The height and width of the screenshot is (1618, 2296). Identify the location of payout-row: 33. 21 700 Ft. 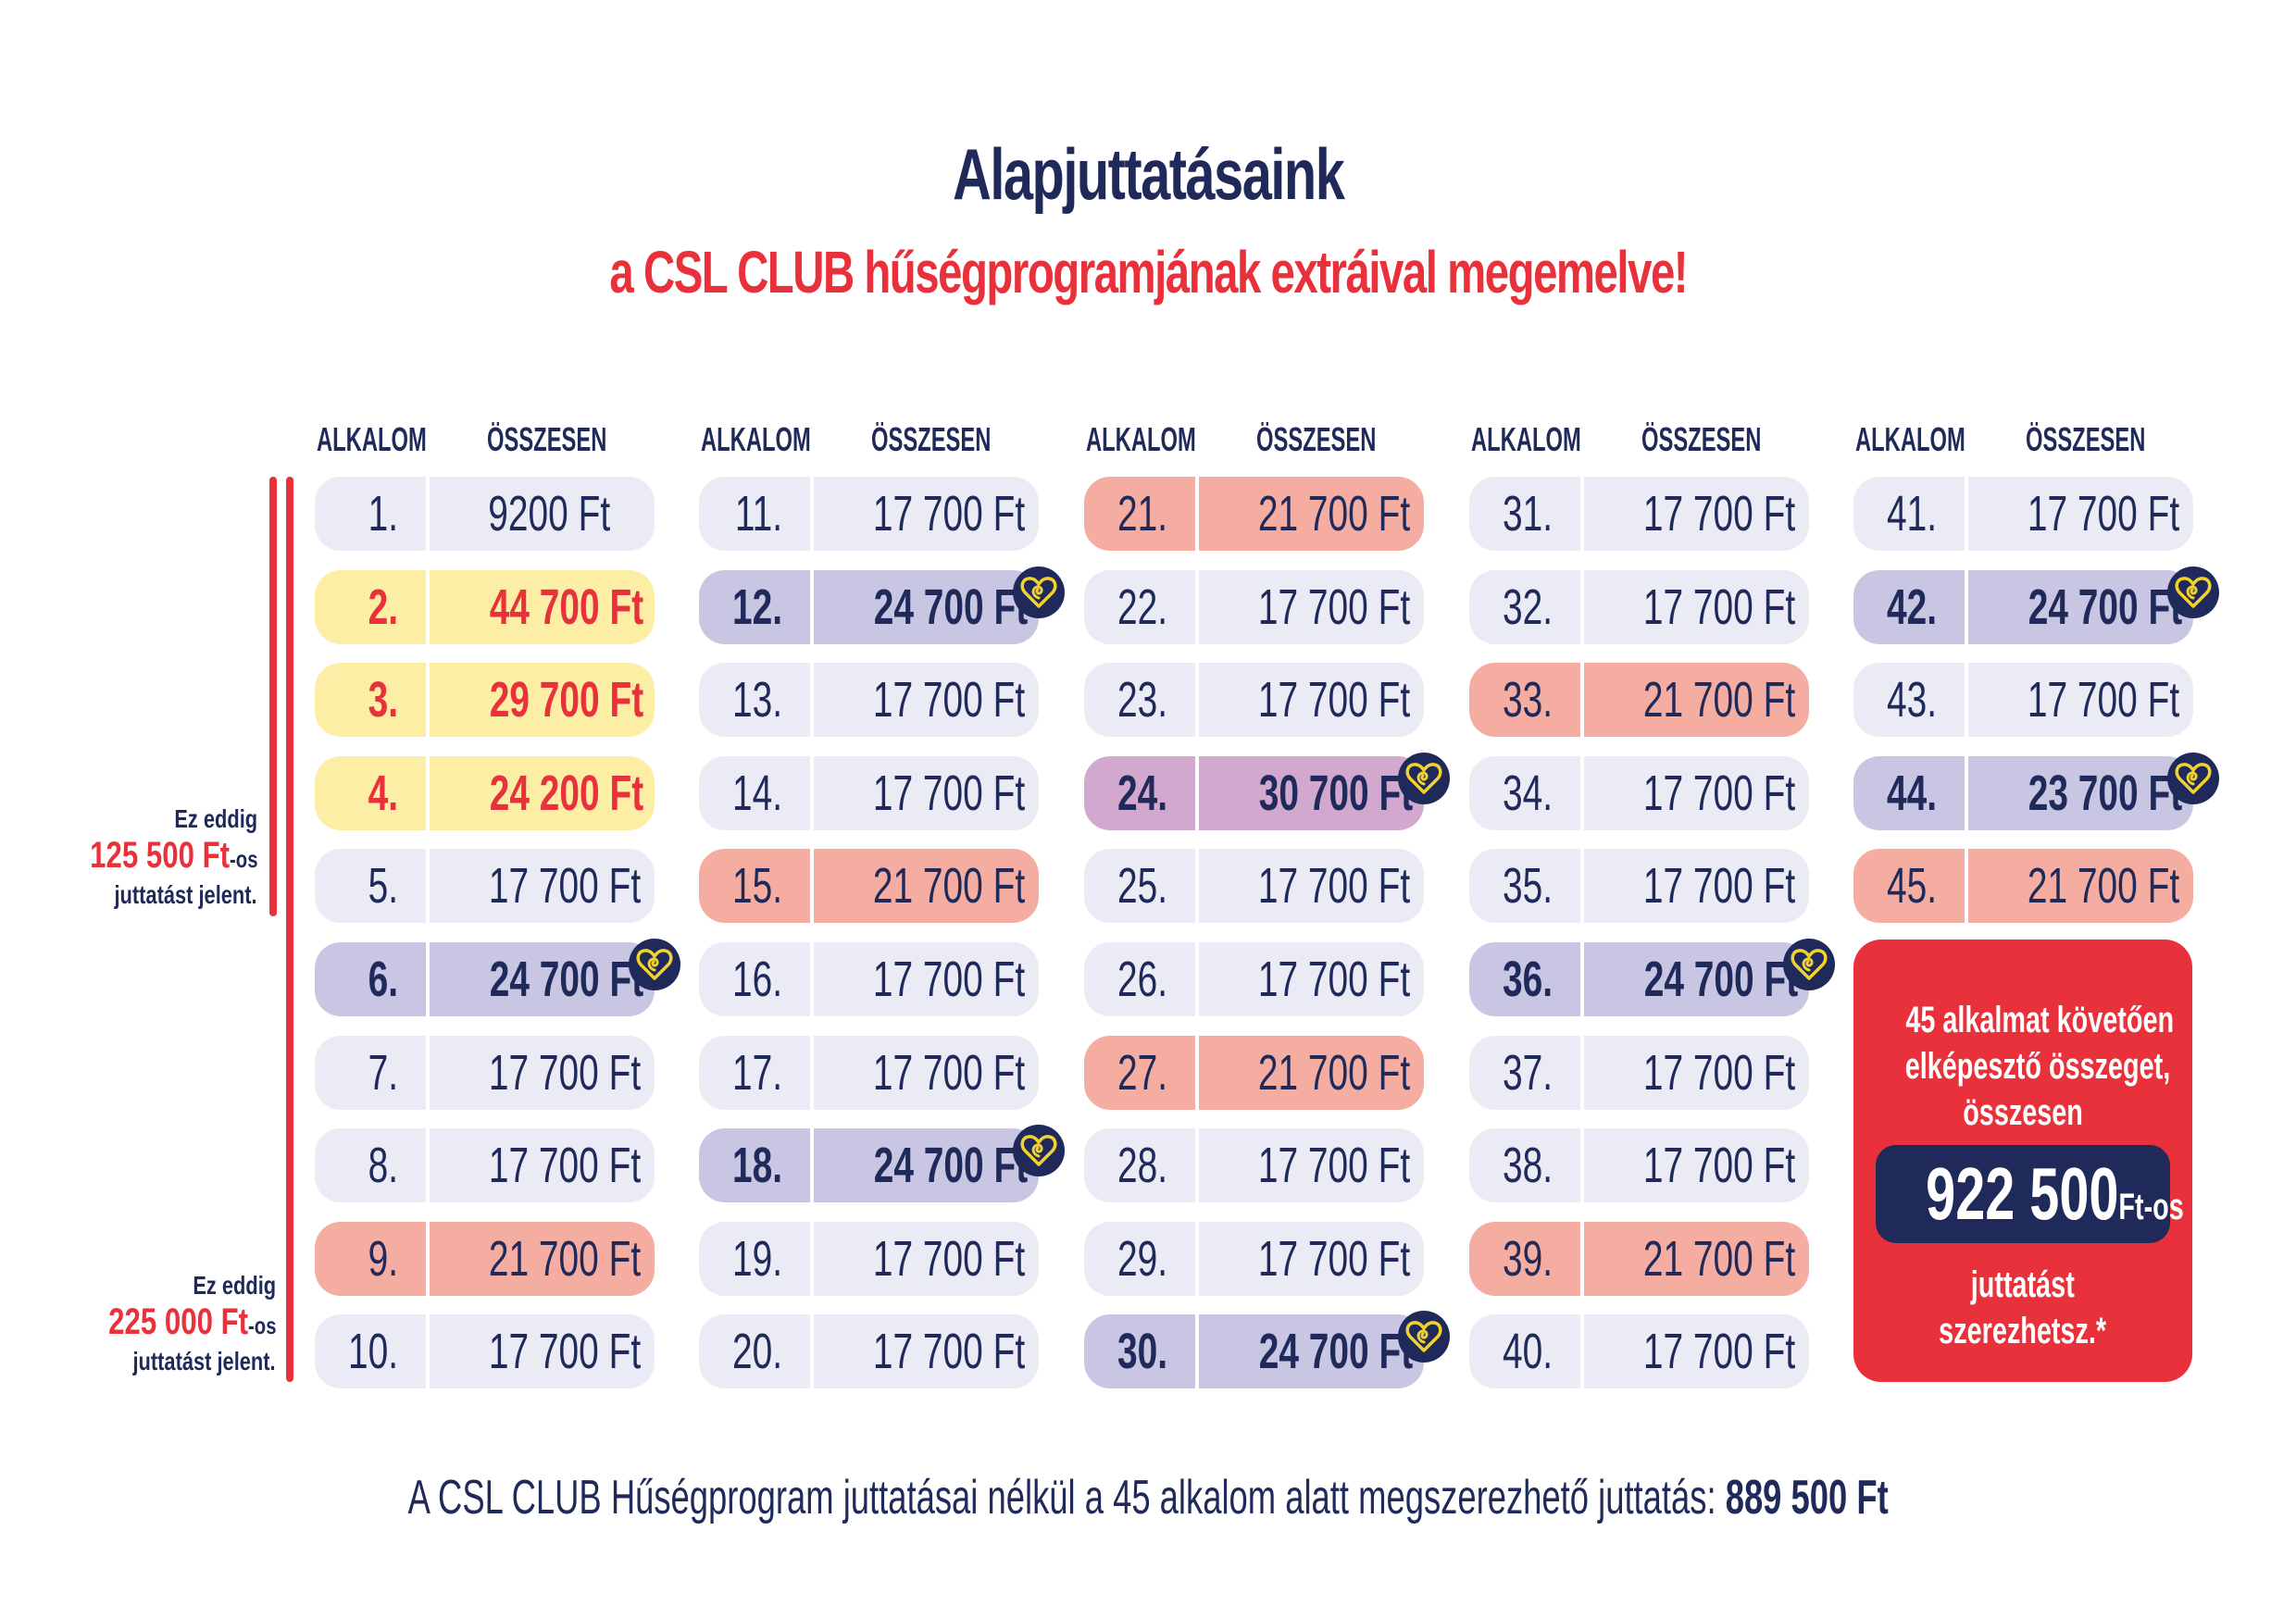
(1639, 700).